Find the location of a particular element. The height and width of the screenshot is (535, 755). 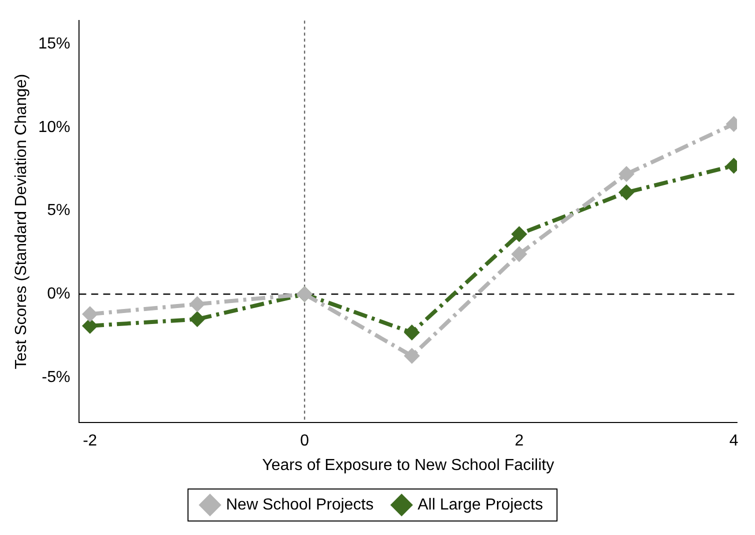

y-tick-label: 5% is located at coordinates (58, 211).